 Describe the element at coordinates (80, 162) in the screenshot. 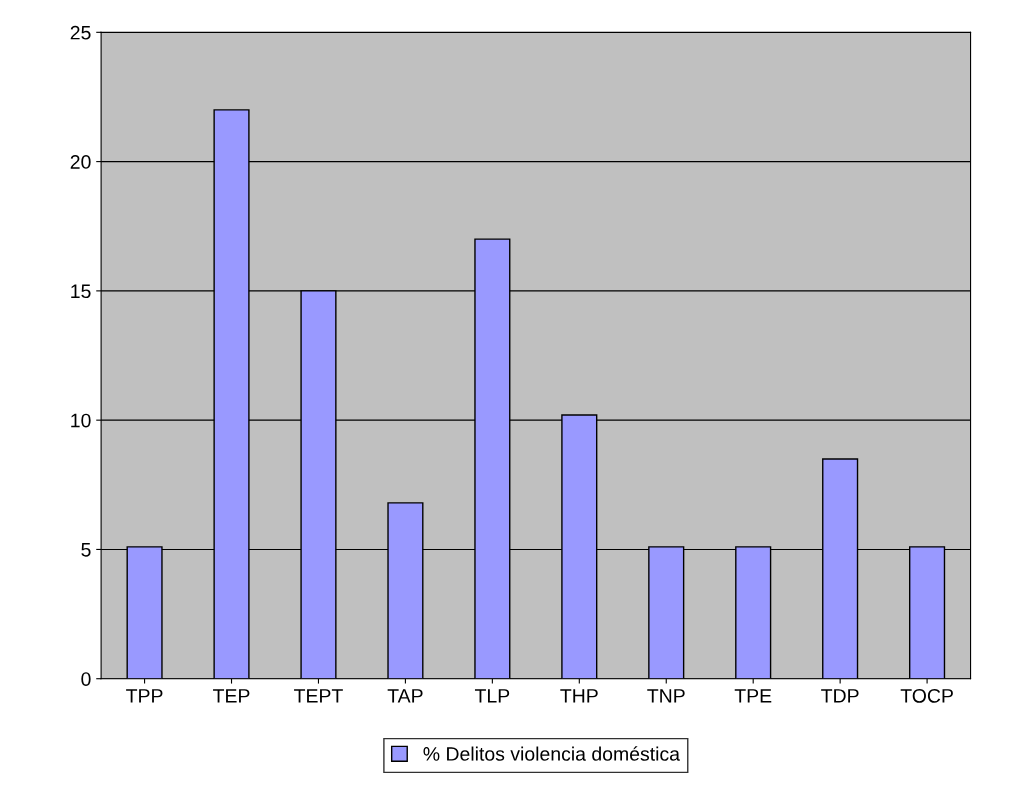

I see `y-tick-label: 20` at that location.